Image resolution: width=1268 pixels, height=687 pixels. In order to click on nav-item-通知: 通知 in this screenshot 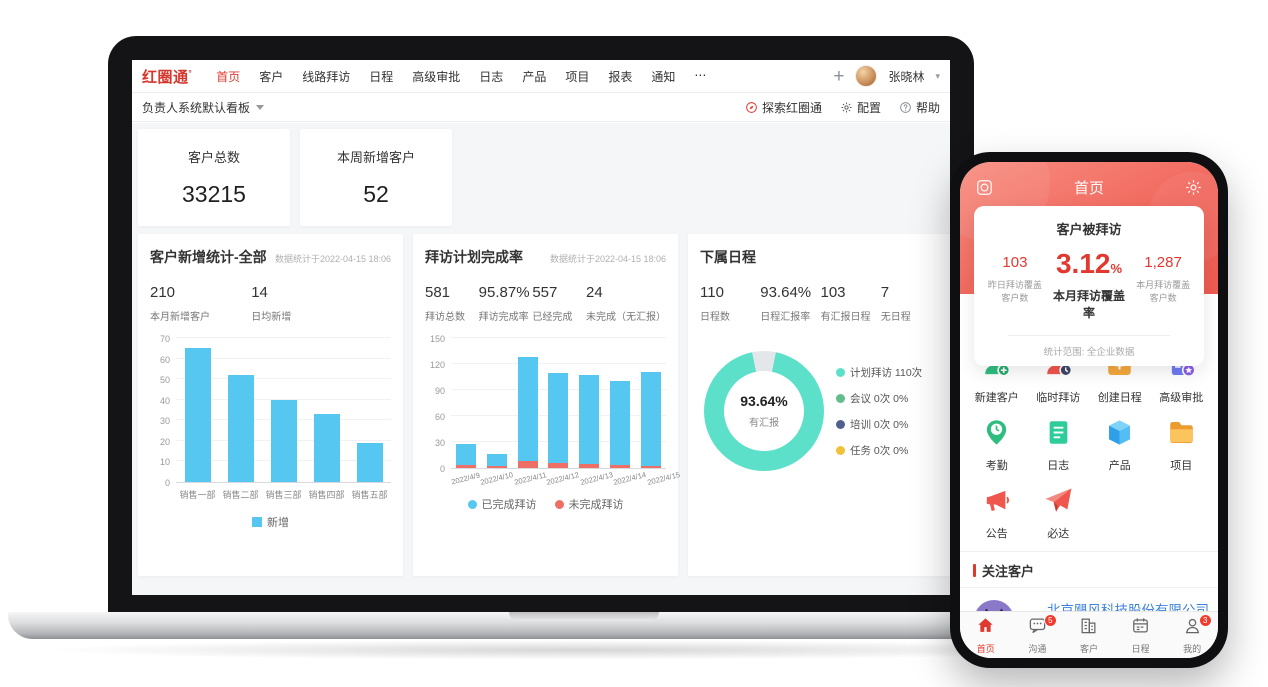, I will do `click(663, 76)`.